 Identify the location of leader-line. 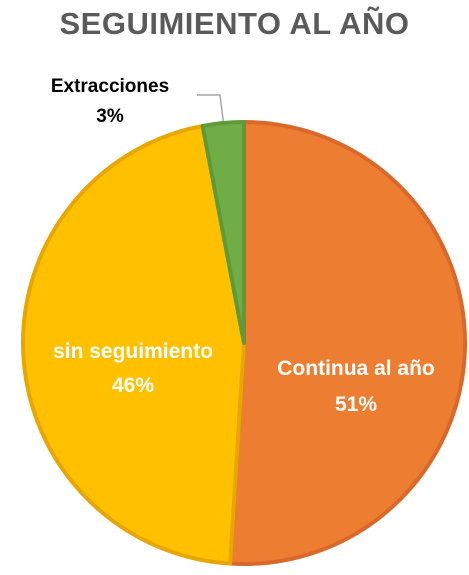
(210, 108).